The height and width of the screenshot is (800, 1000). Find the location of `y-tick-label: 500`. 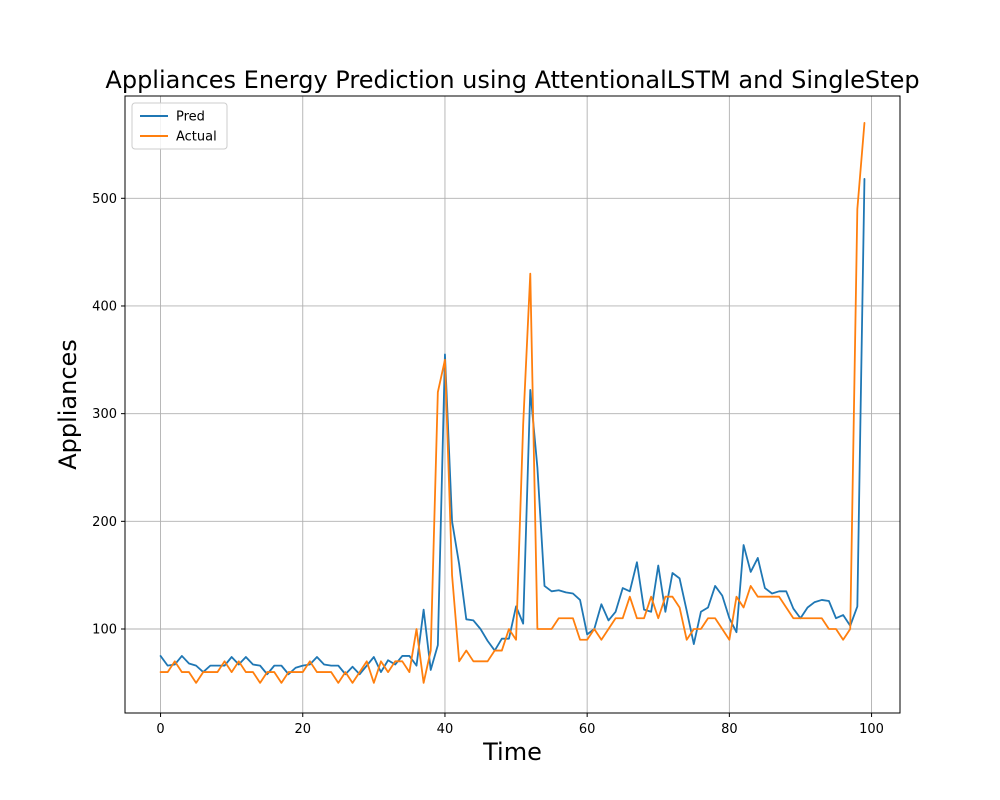

y-tick-label: 500 is located at coordinates (104, 199).